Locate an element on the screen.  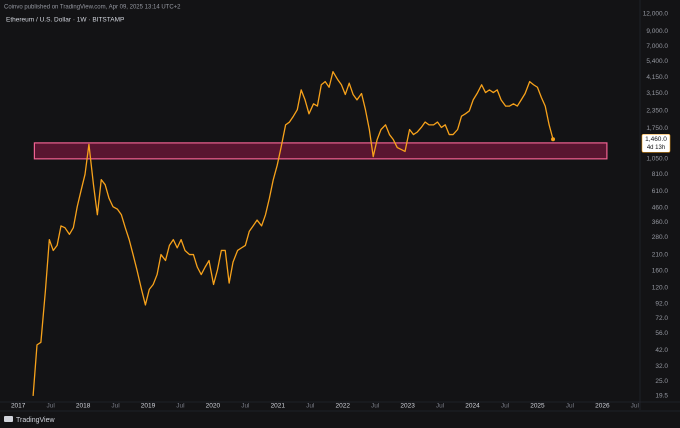
y-tick-label: 460.0 is located at coordinates (660, 208).